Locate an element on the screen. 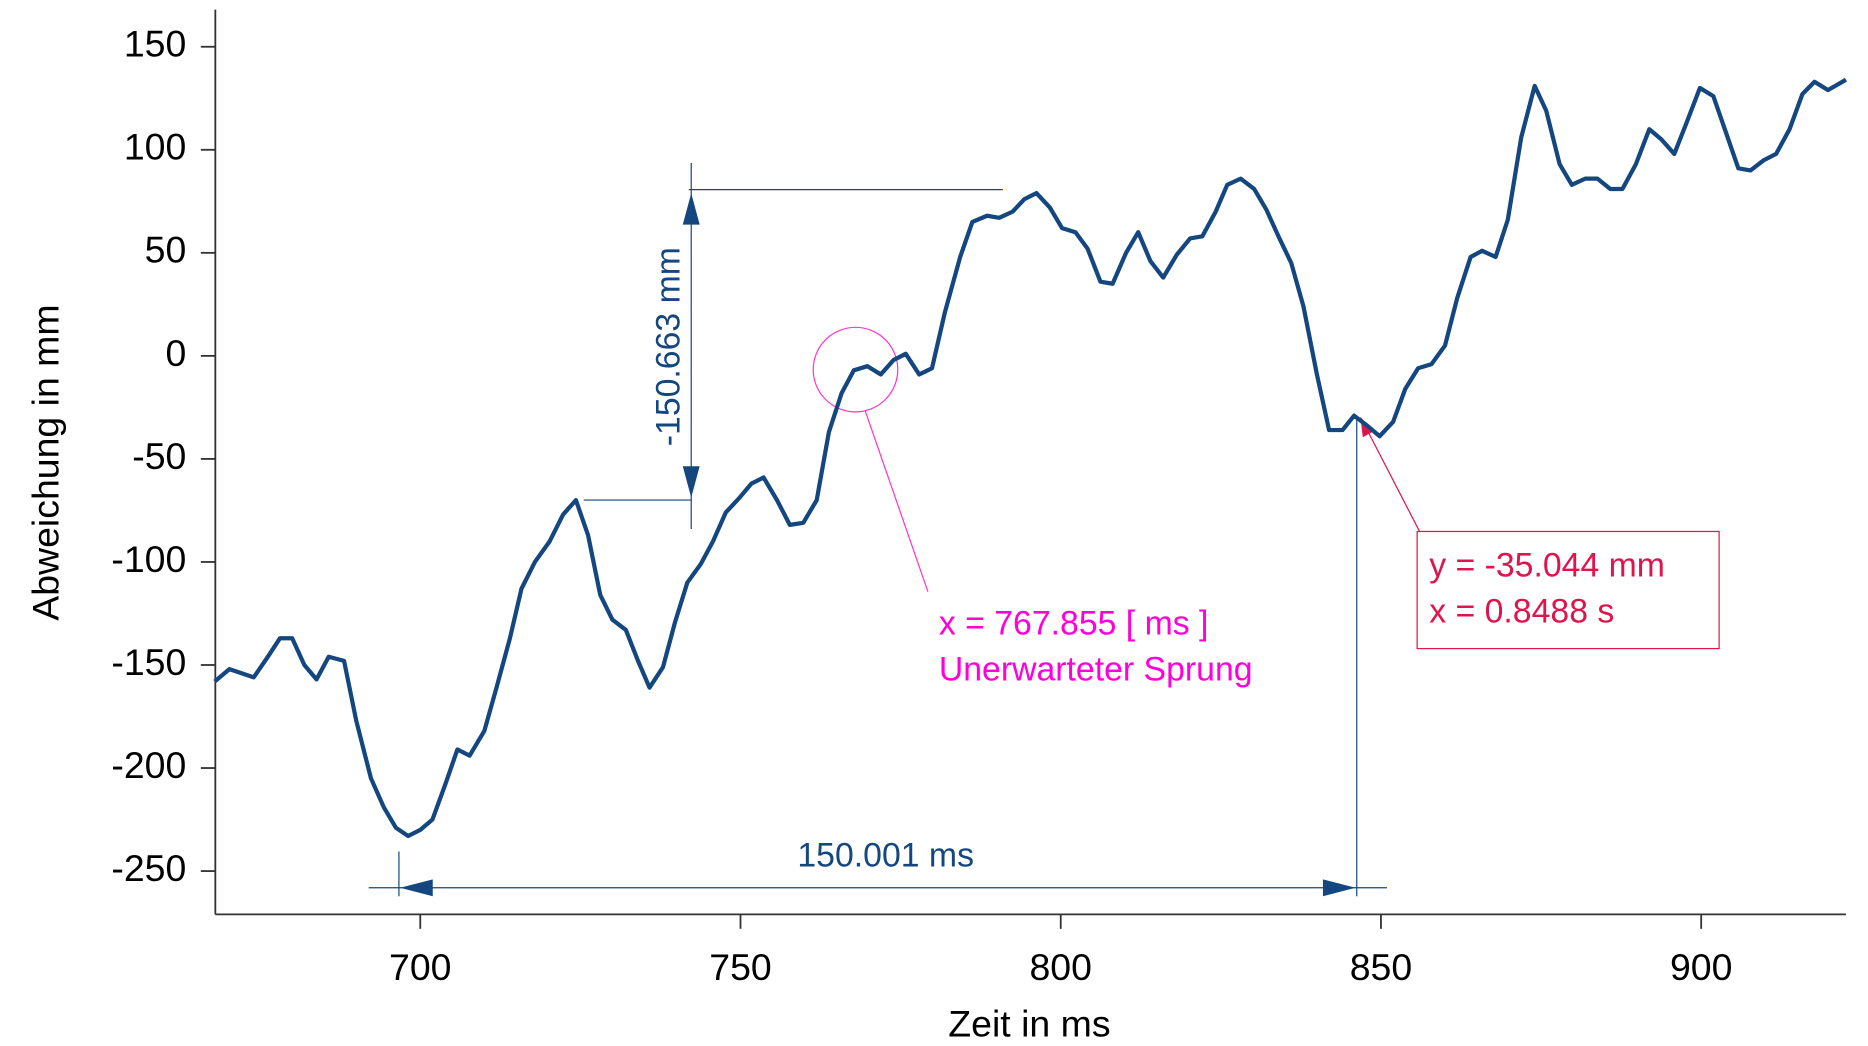 This screenshot has width=1868, height=1046. highlight-circle is located at coordinates (855, 369).